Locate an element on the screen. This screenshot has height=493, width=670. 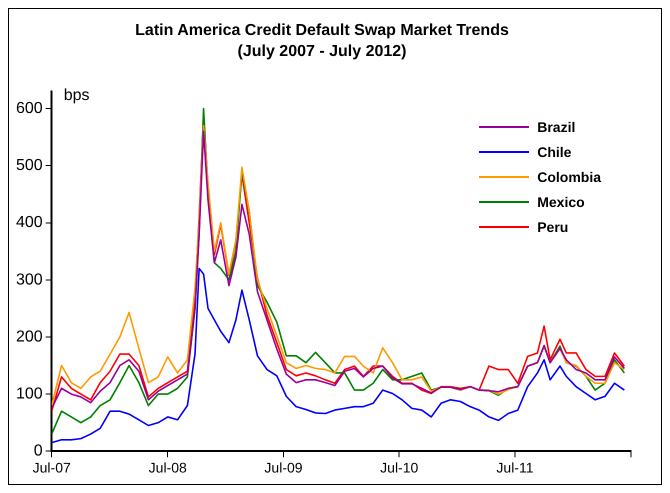
y-tick-label: 500 is located at coordinates (29, 165).